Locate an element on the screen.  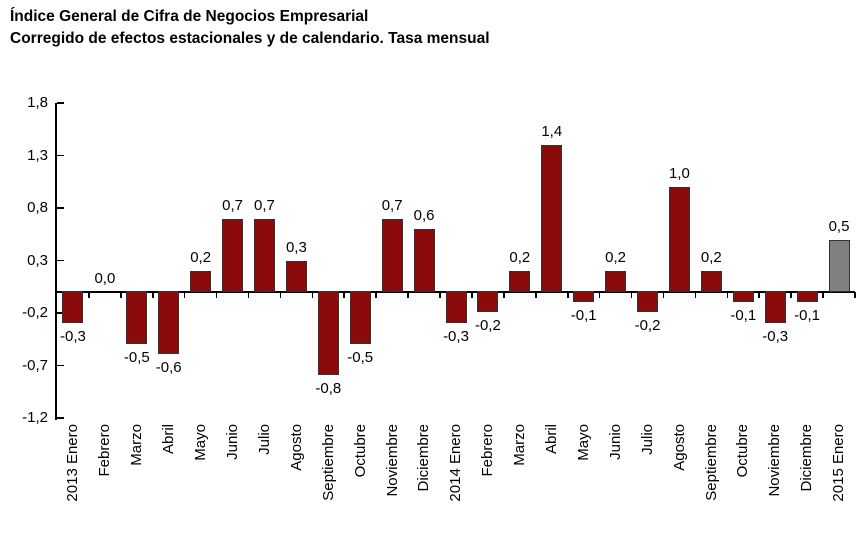
x-axis-label: Diciembre is located at coordinates (424, 477).